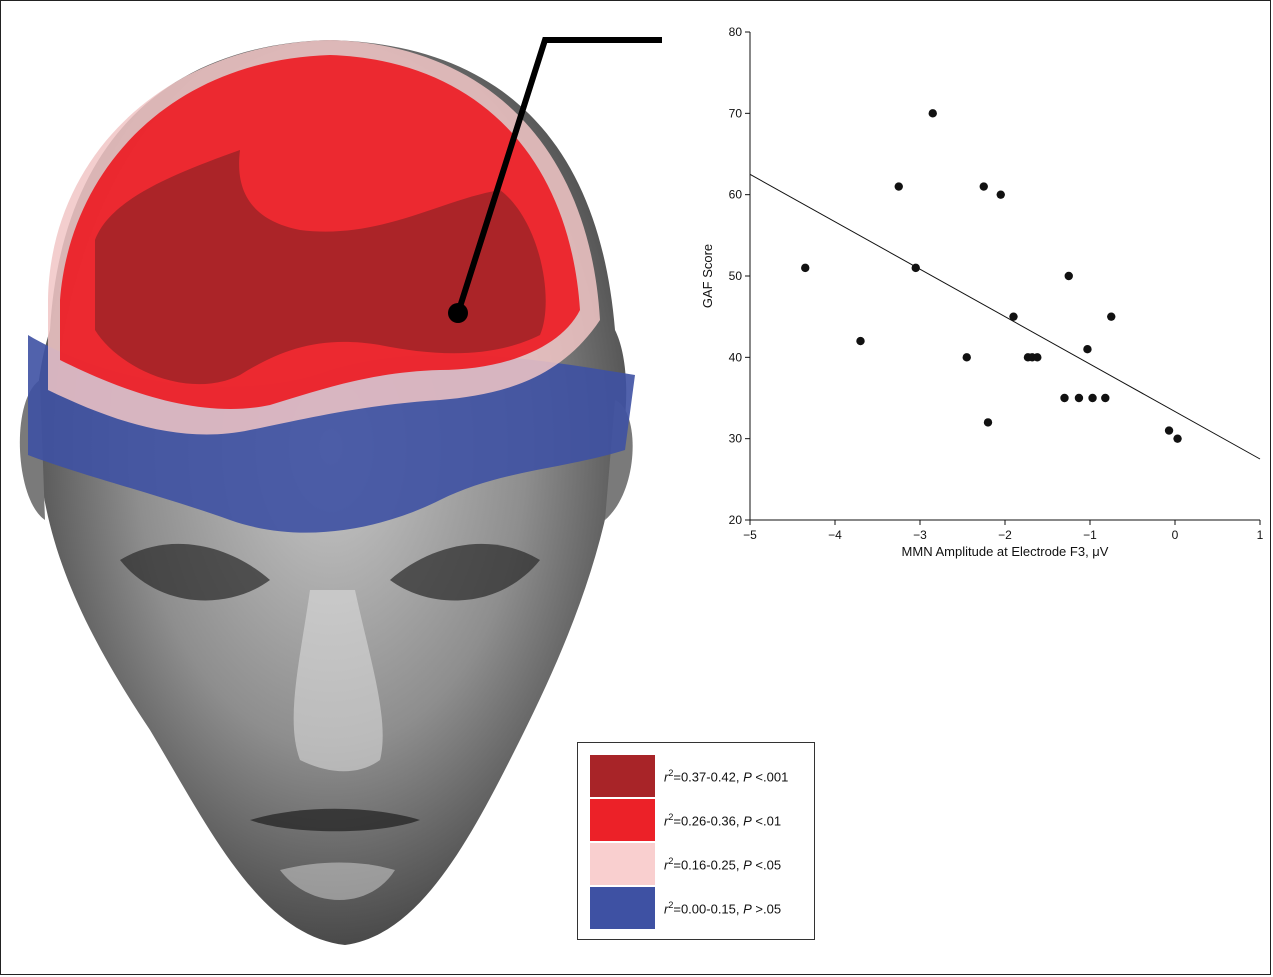 The height and width of the screenshot is (977, 1273). What do you see at coordinates (465, 572) in the screenshot?
I see `eye-shadow-right` at bounding box center [465, 572].